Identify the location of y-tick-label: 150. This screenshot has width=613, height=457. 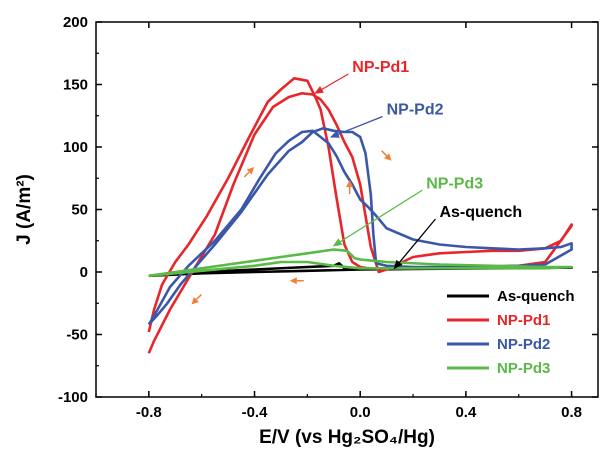
(75, 85).